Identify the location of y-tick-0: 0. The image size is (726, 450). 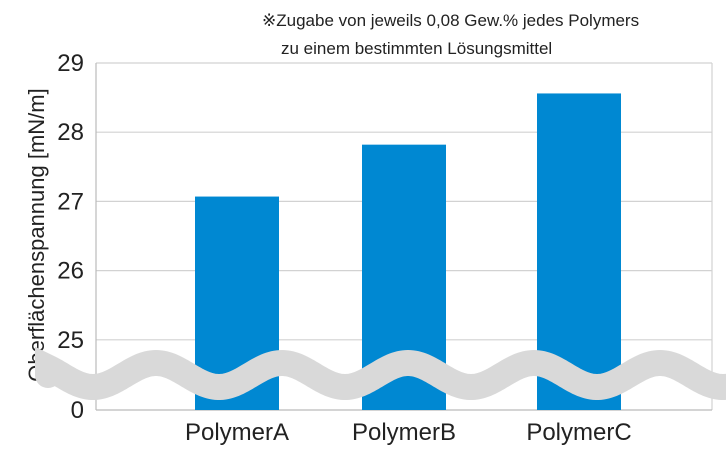
(77, 410).